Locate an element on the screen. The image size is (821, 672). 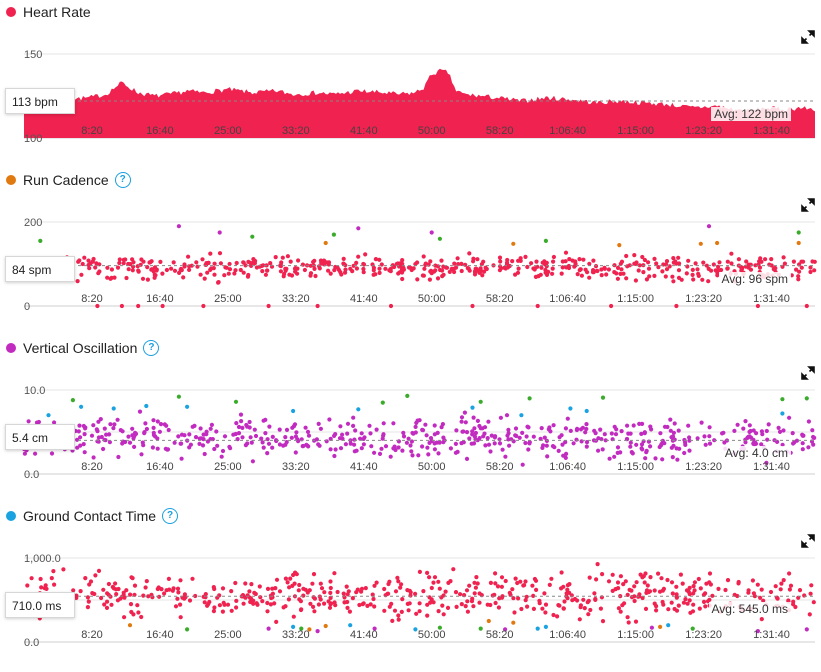
x-tick-label: 1:23:20 is located at coordinates (703, 467).